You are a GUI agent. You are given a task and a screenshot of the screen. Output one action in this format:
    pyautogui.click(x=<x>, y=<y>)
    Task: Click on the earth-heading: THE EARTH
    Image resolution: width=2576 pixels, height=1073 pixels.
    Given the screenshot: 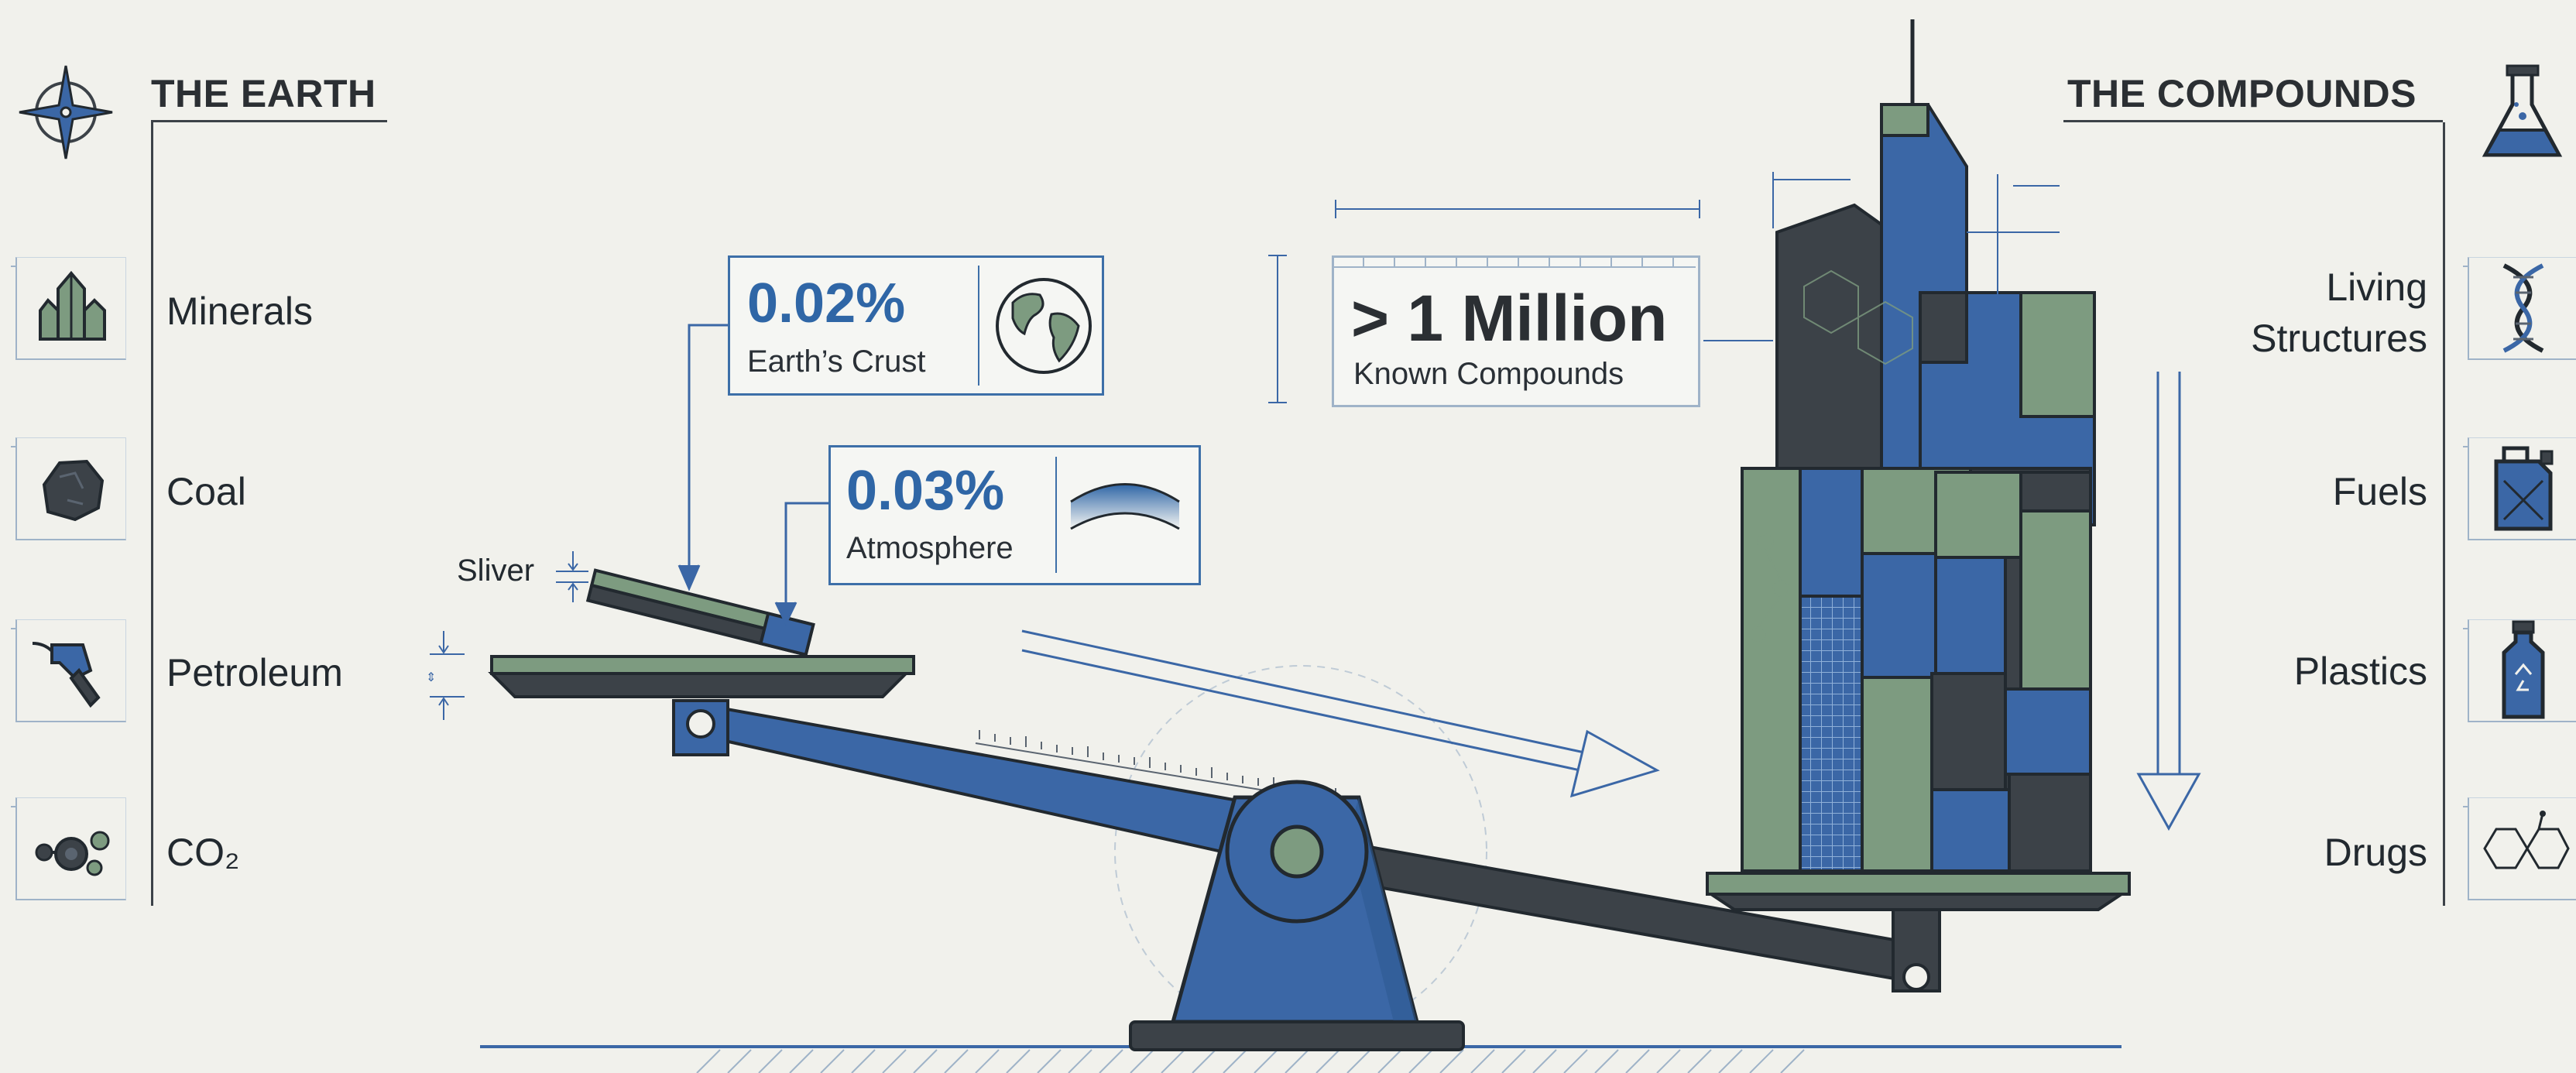 What is the action you would take?
    pyautogui.click(x=263, y=93)
    